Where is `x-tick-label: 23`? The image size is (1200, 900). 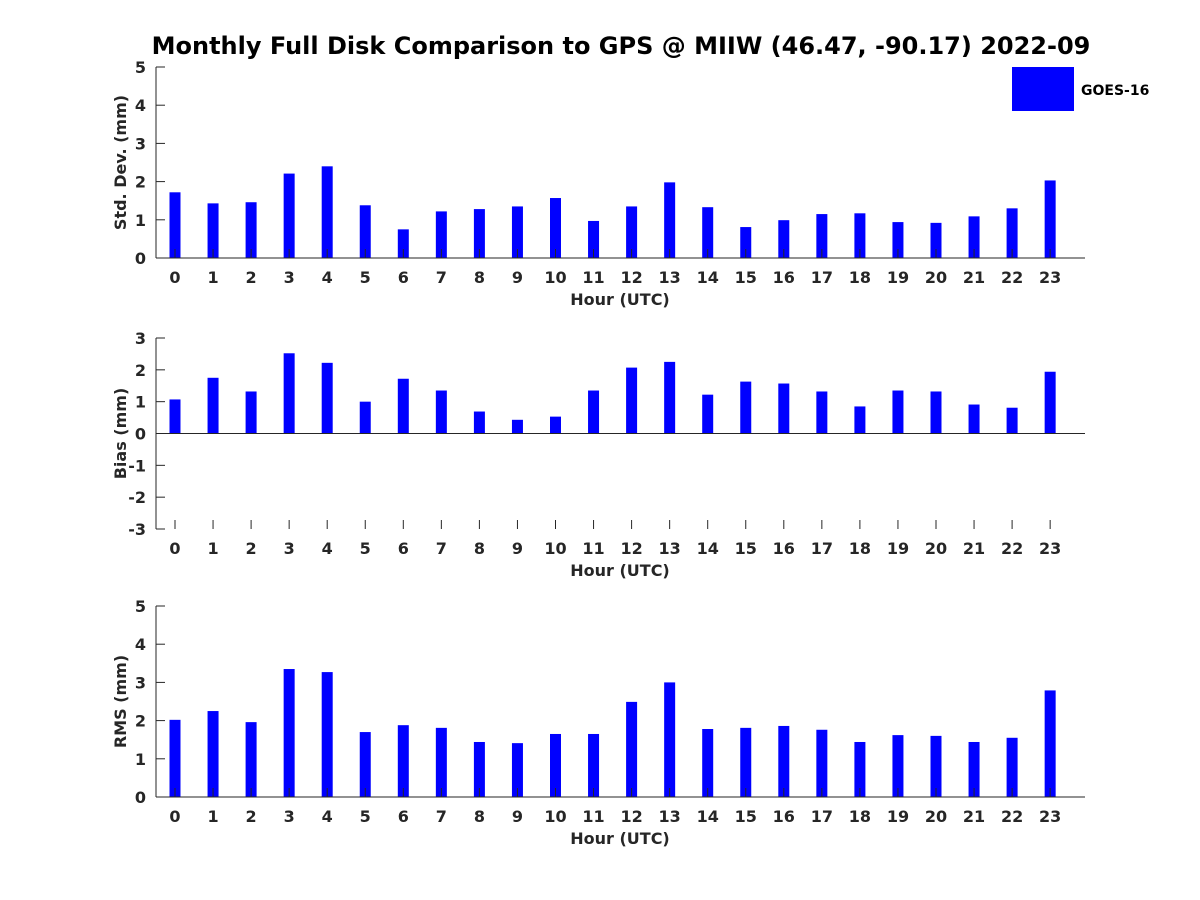 x-tick-label: 23 is located at coordinates (1050, 548).